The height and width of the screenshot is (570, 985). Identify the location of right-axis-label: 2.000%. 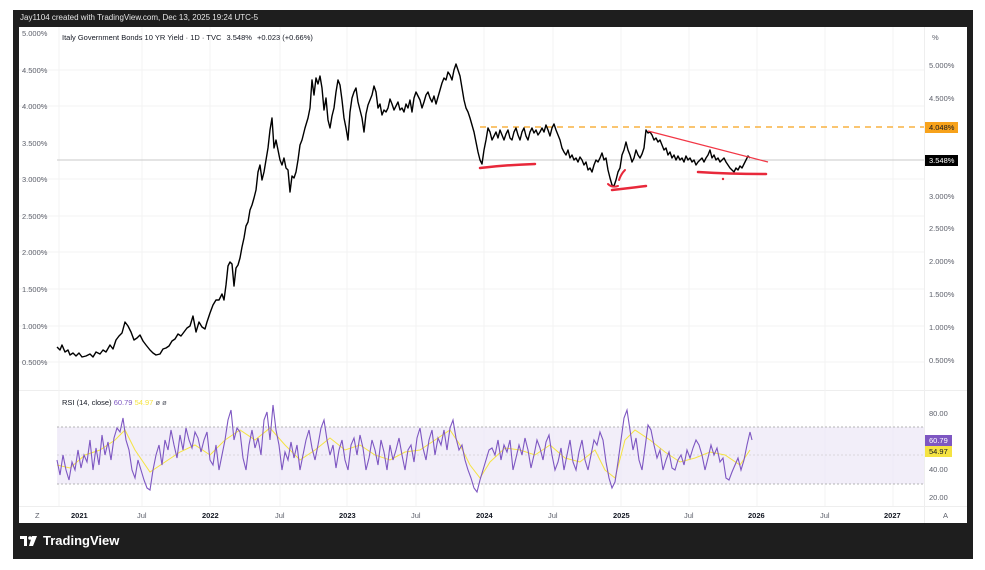
(942, 261).